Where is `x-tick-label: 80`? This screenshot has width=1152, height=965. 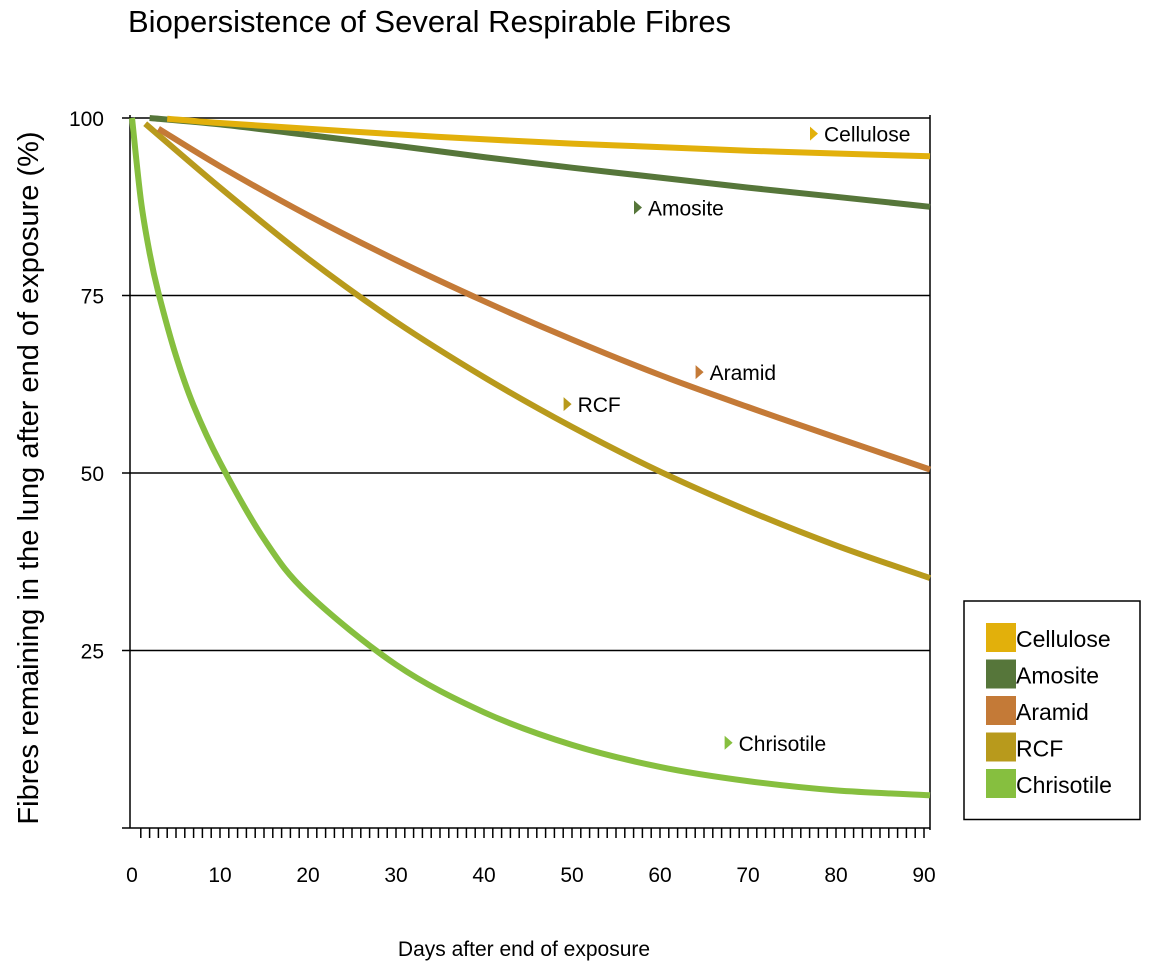 x-tick-label: 80 is located at coordinates (835, 875).